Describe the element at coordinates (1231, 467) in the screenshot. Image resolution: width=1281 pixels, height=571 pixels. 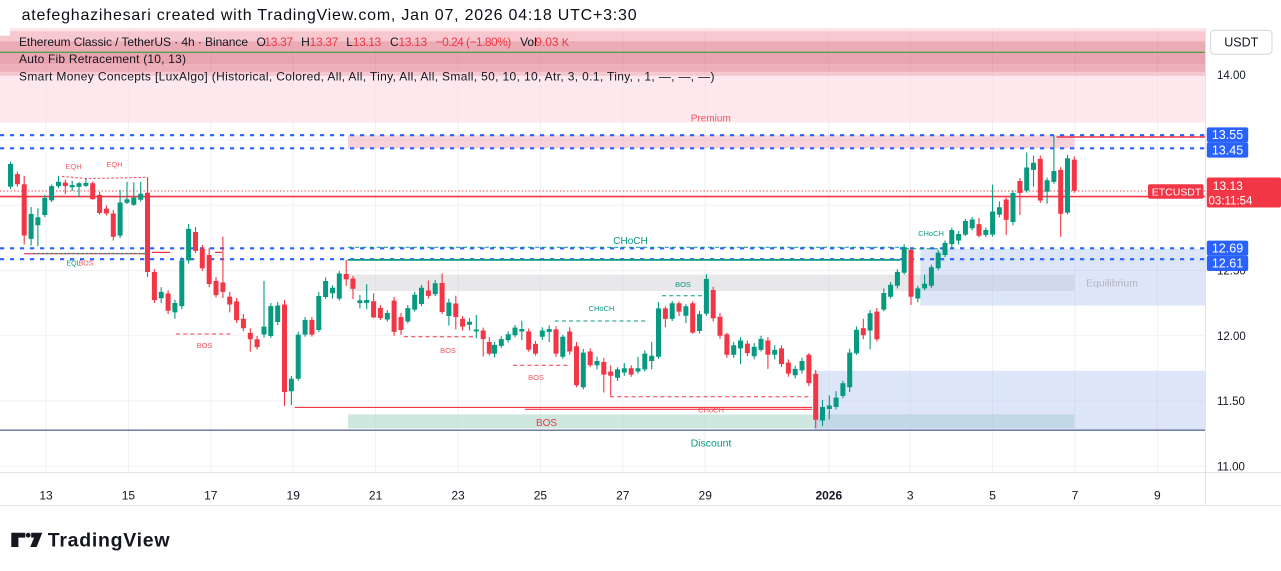
I see `svg-text: 11.00` at that location.